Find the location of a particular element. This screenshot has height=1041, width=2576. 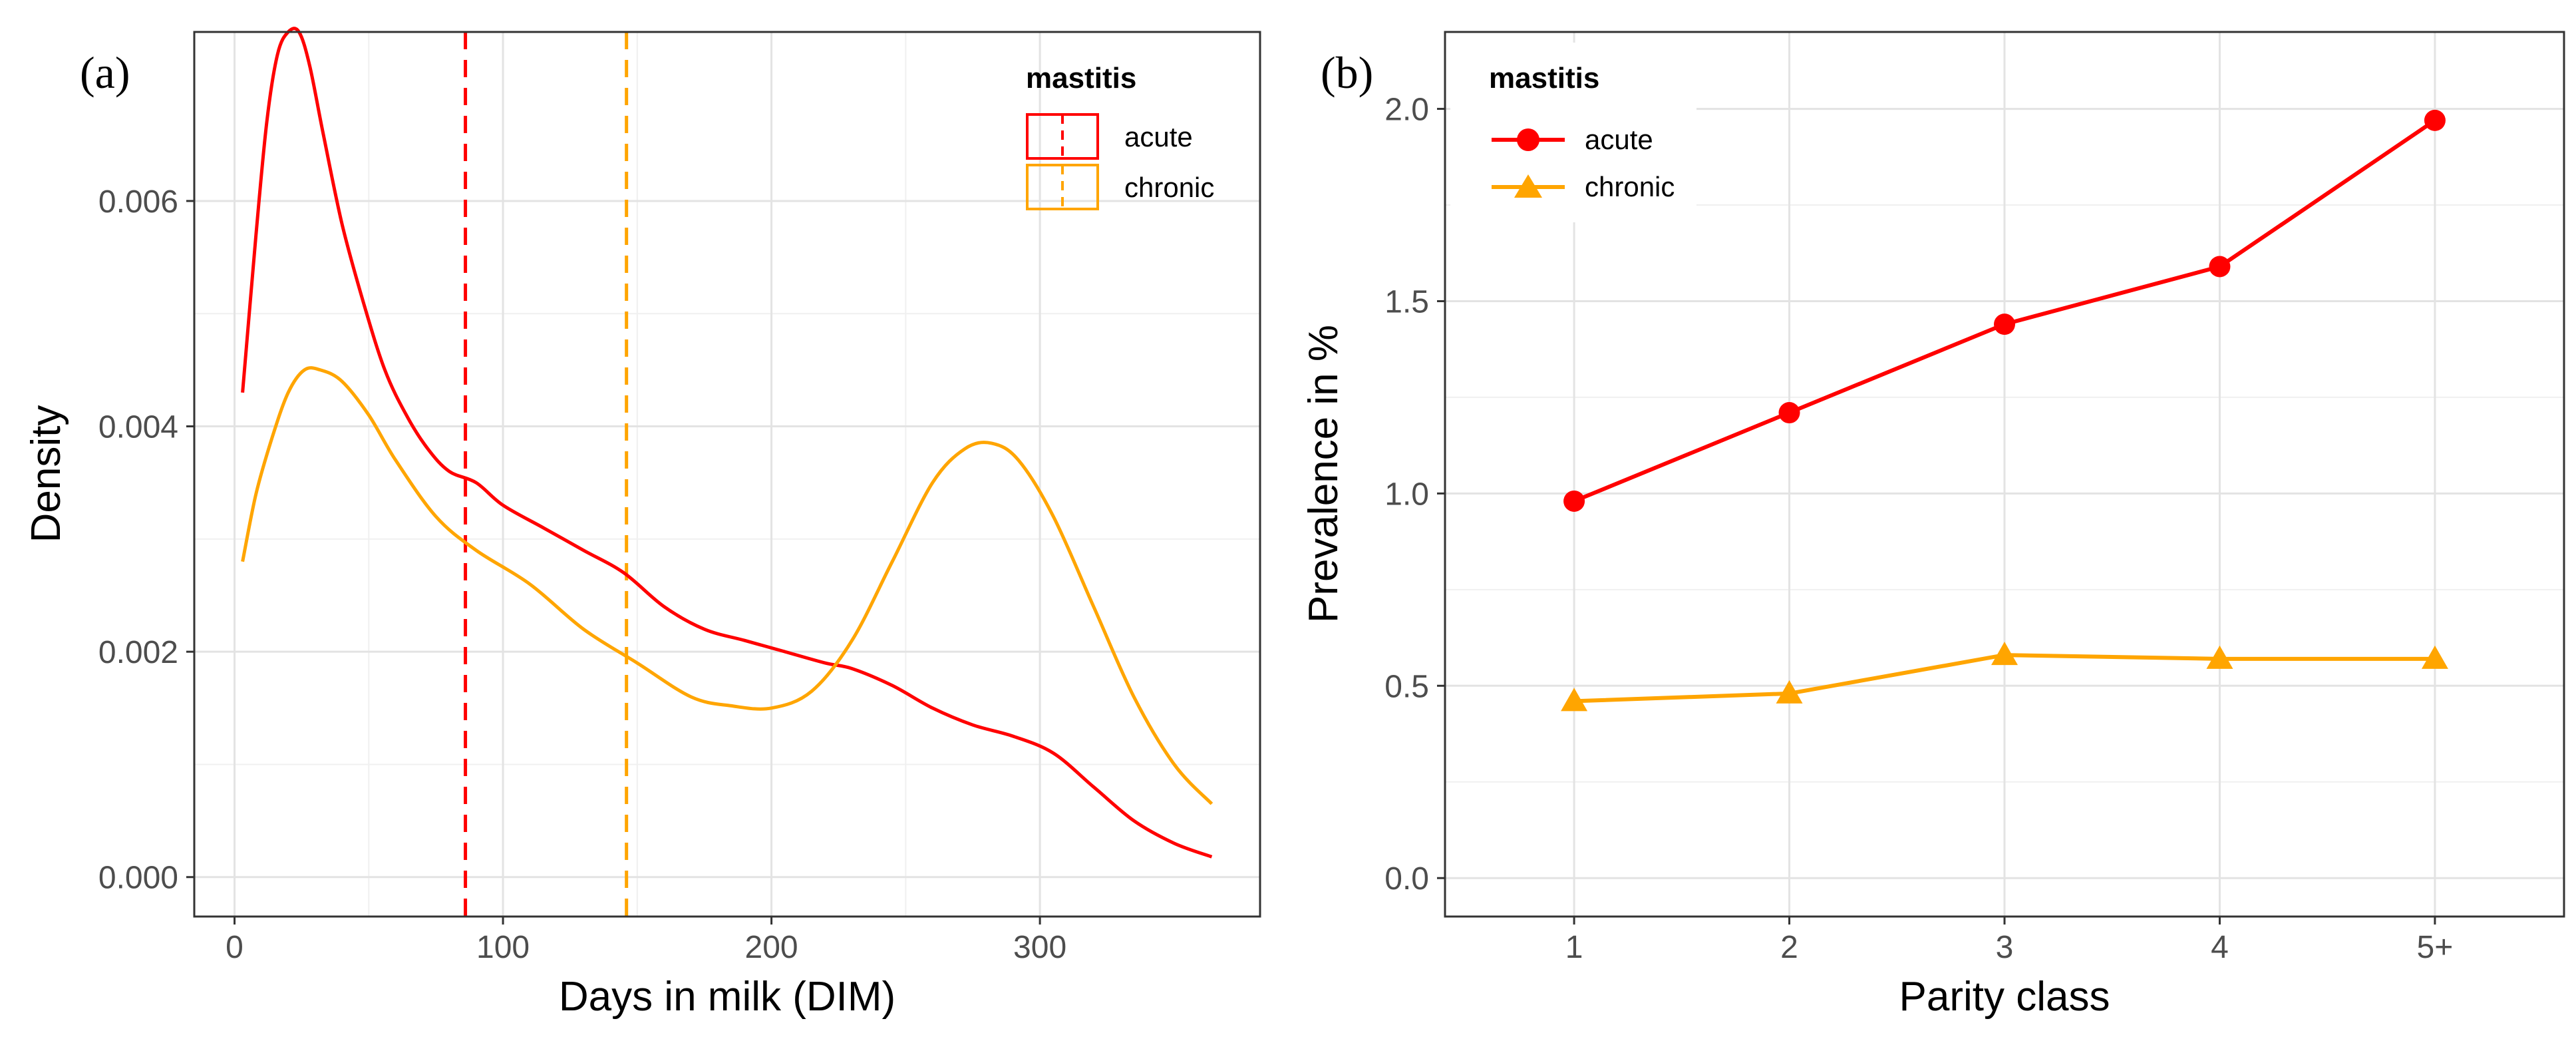

tick-b-y-label: 0.0 is located at coordinates (1406, 879).